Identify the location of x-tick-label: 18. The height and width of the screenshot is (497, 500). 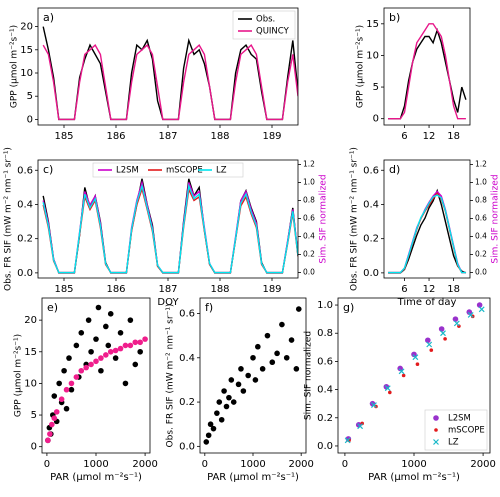
(453, 289).